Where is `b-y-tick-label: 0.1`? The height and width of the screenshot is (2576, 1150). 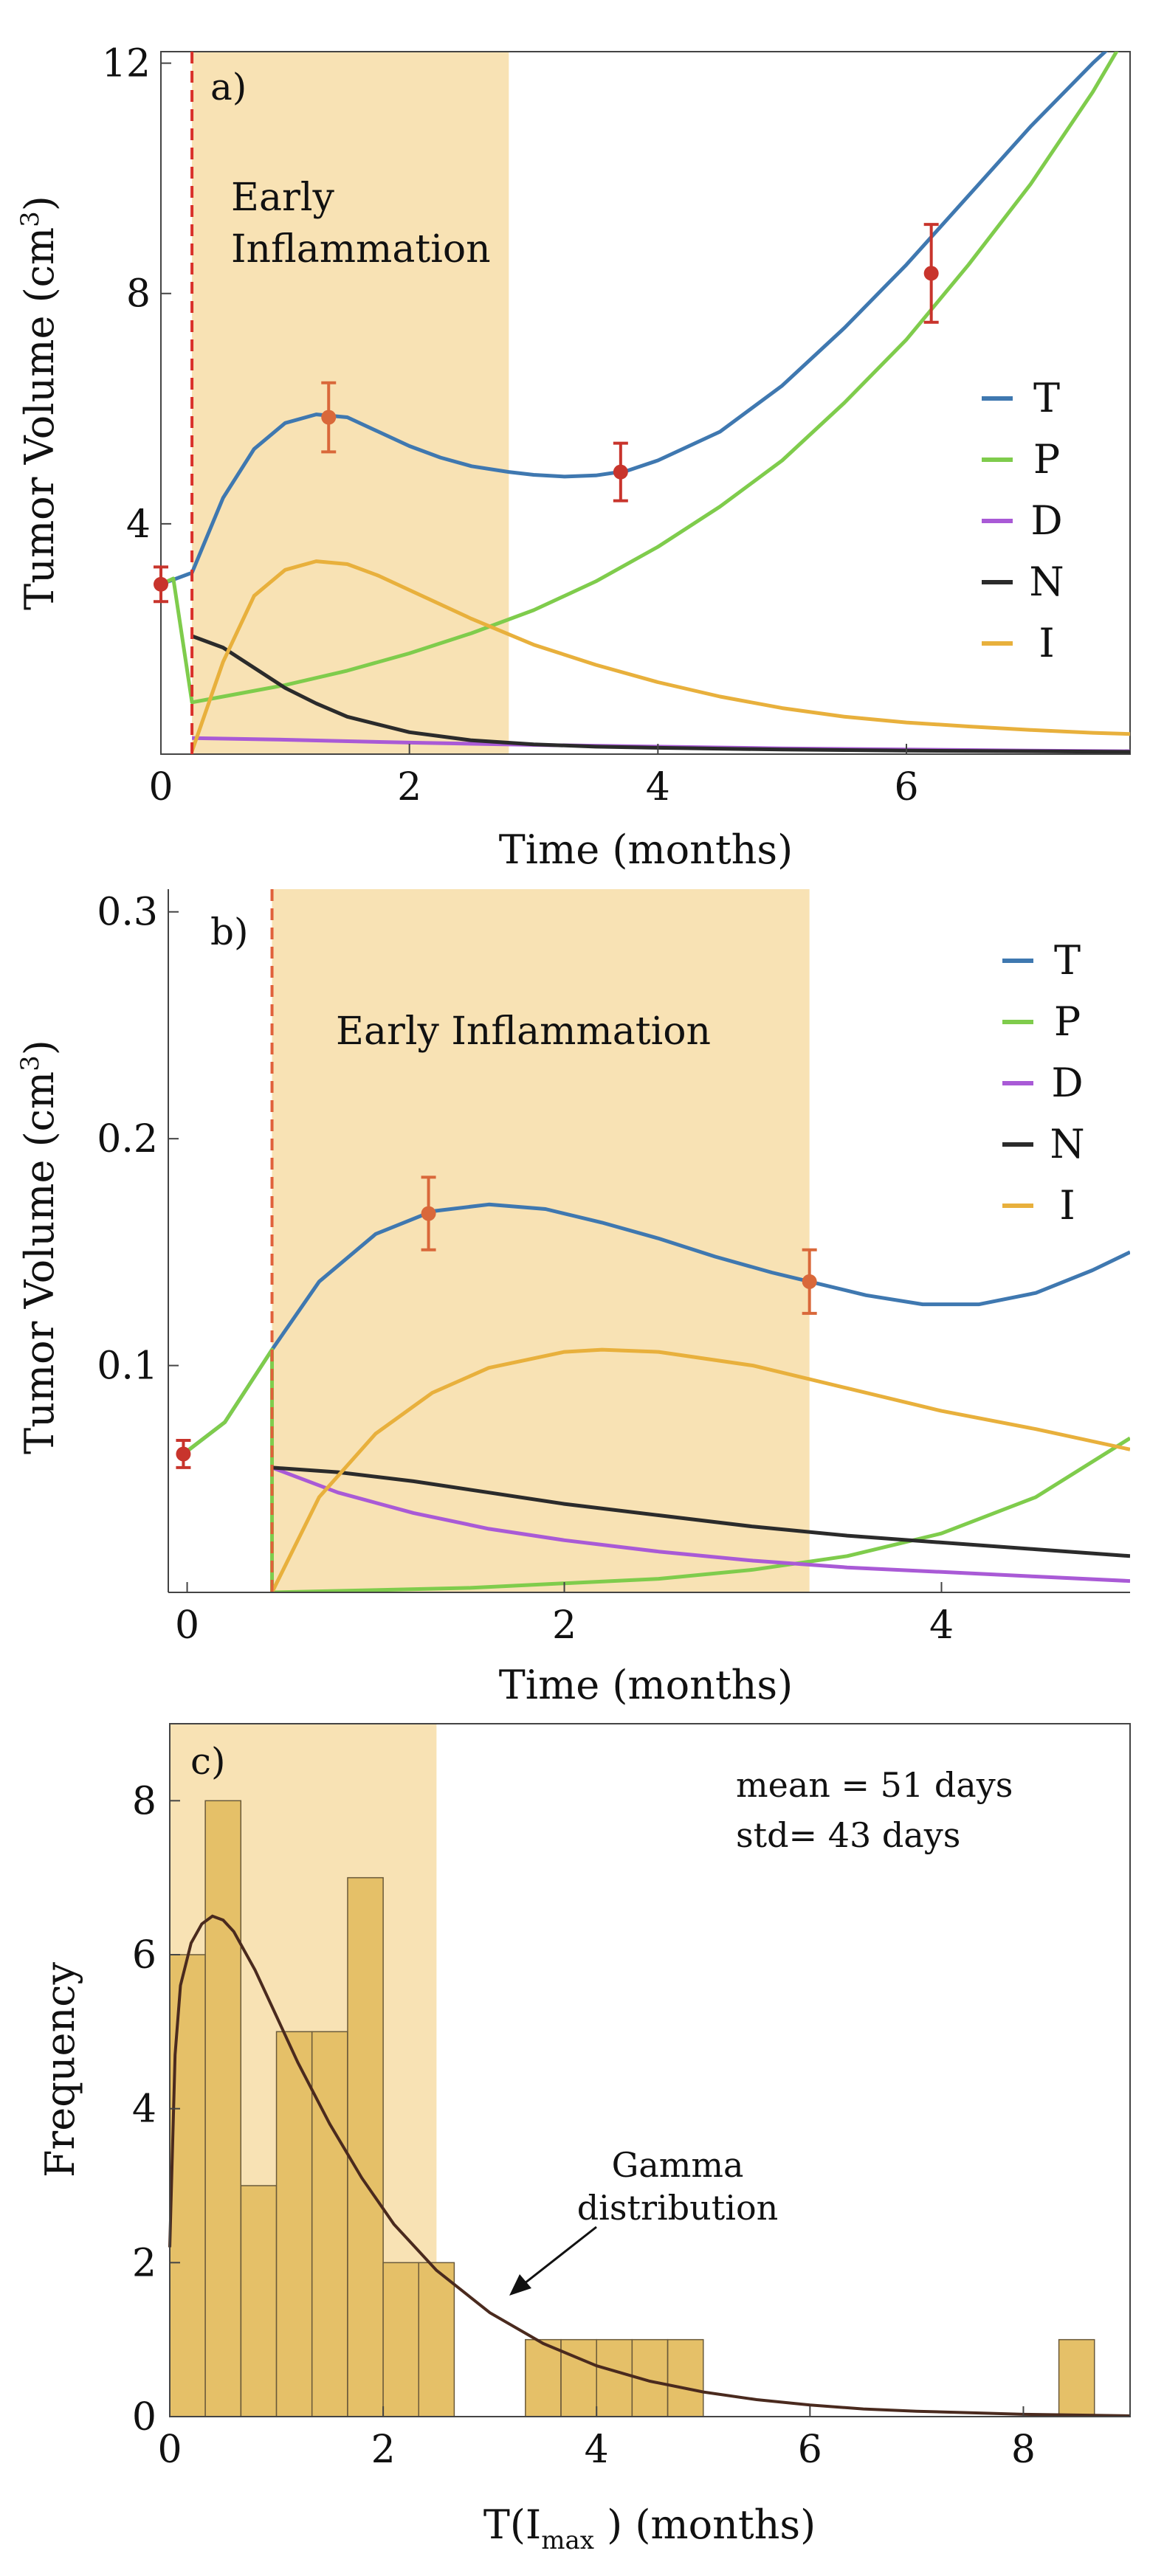
b-y-tick-label: 0.1 is located at coordinates (128, 1366).